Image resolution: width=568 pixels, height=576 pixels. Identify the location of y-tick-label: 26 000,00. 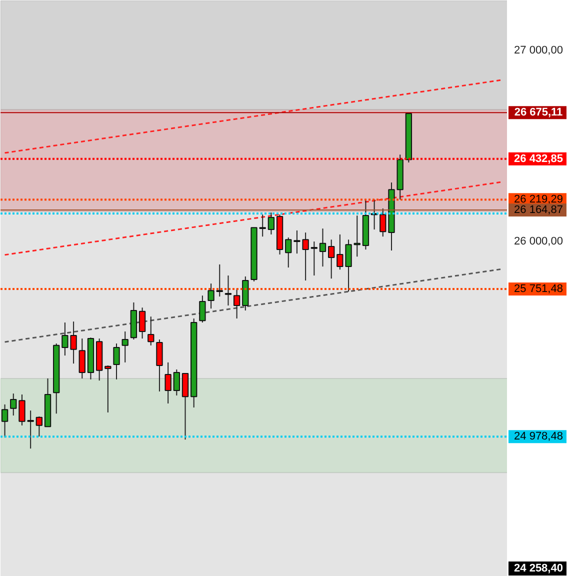
(538, 242).